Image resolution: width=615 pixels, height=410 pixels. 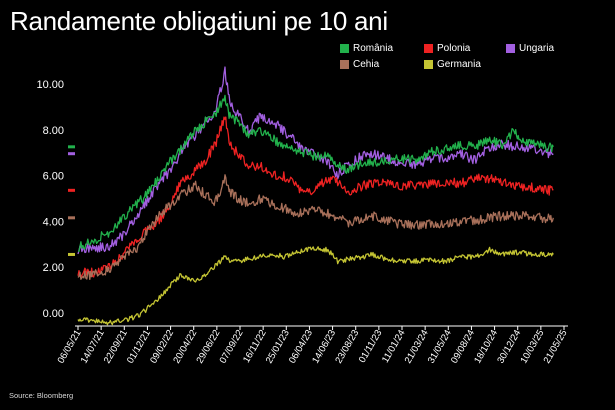 I want to click on y-tick-label: 4.00, so click(x=53, y=222).